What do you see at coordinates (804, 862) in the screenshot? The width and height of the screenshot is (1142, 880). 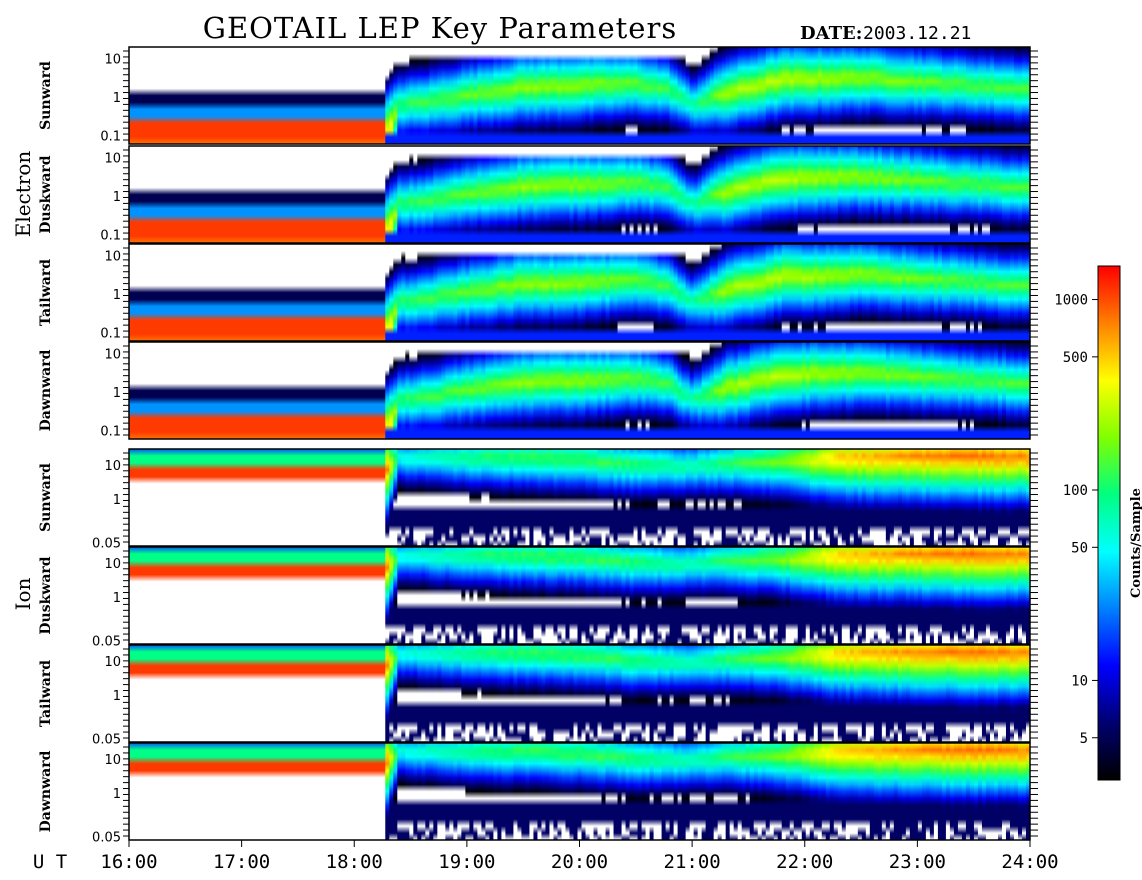 I see `x-tick-label: 22:00` at bounding box center [804, 862].